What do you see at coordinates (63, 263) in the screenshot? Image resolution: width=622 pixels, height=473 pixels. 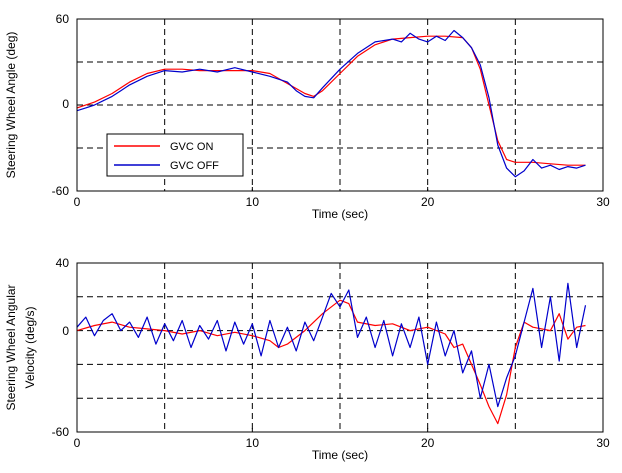 I see `y-tick-label: 40` at bounding box center [63, 263].